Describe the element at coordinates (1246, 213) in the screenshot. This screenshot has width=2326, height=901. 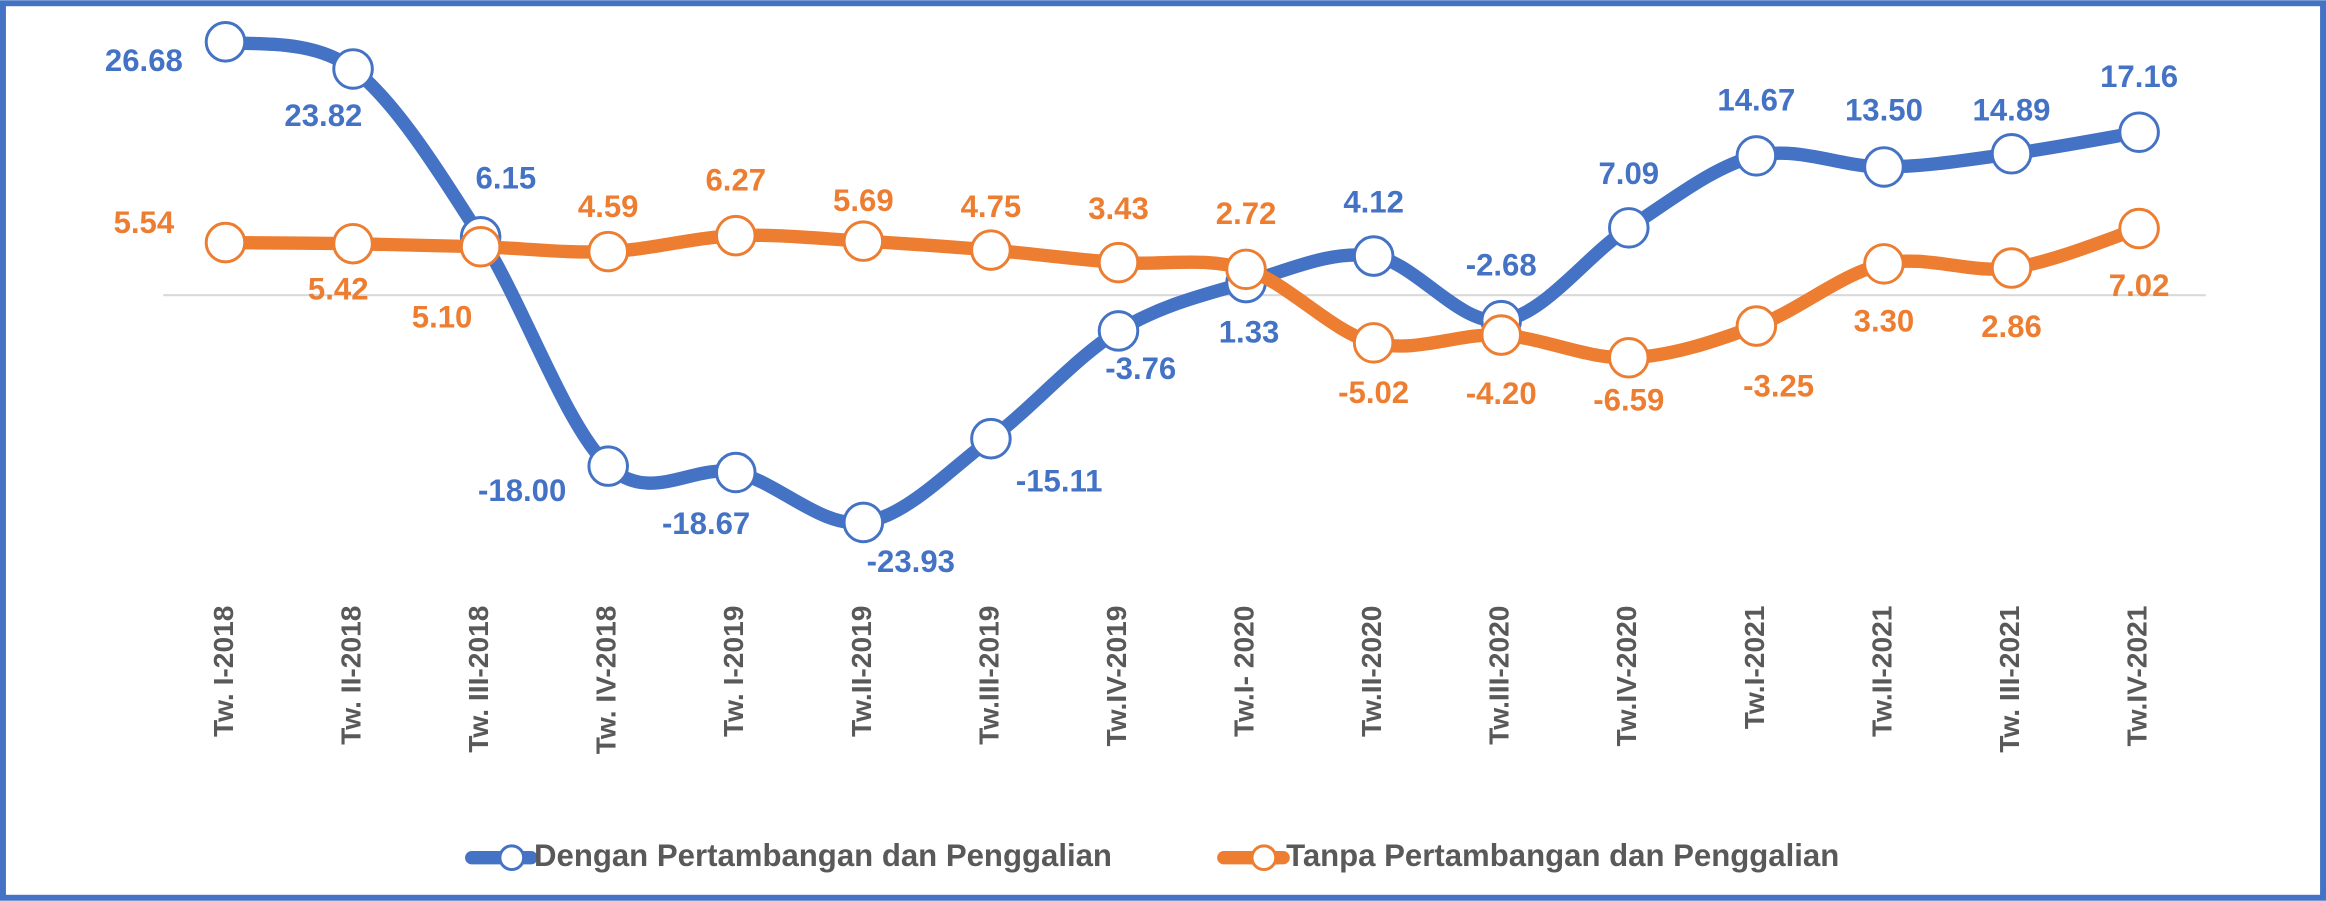
I see `data-label: 2.72` at that location.